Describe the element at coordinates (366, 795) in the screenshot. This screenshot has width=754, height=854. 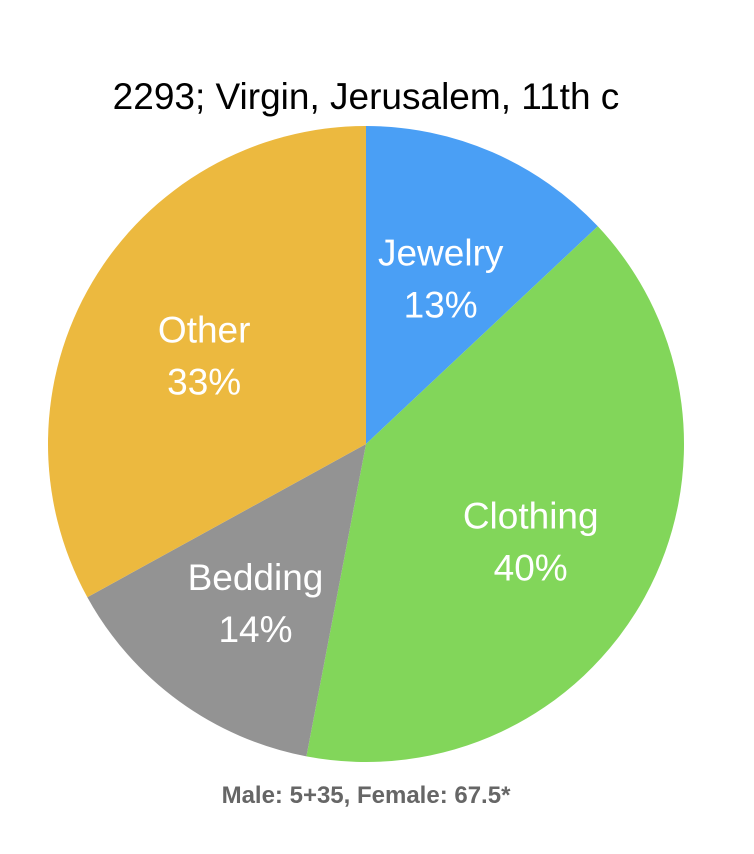
I see `chart-footnote: Male: 5+35, Female: 67.5*` at that location.